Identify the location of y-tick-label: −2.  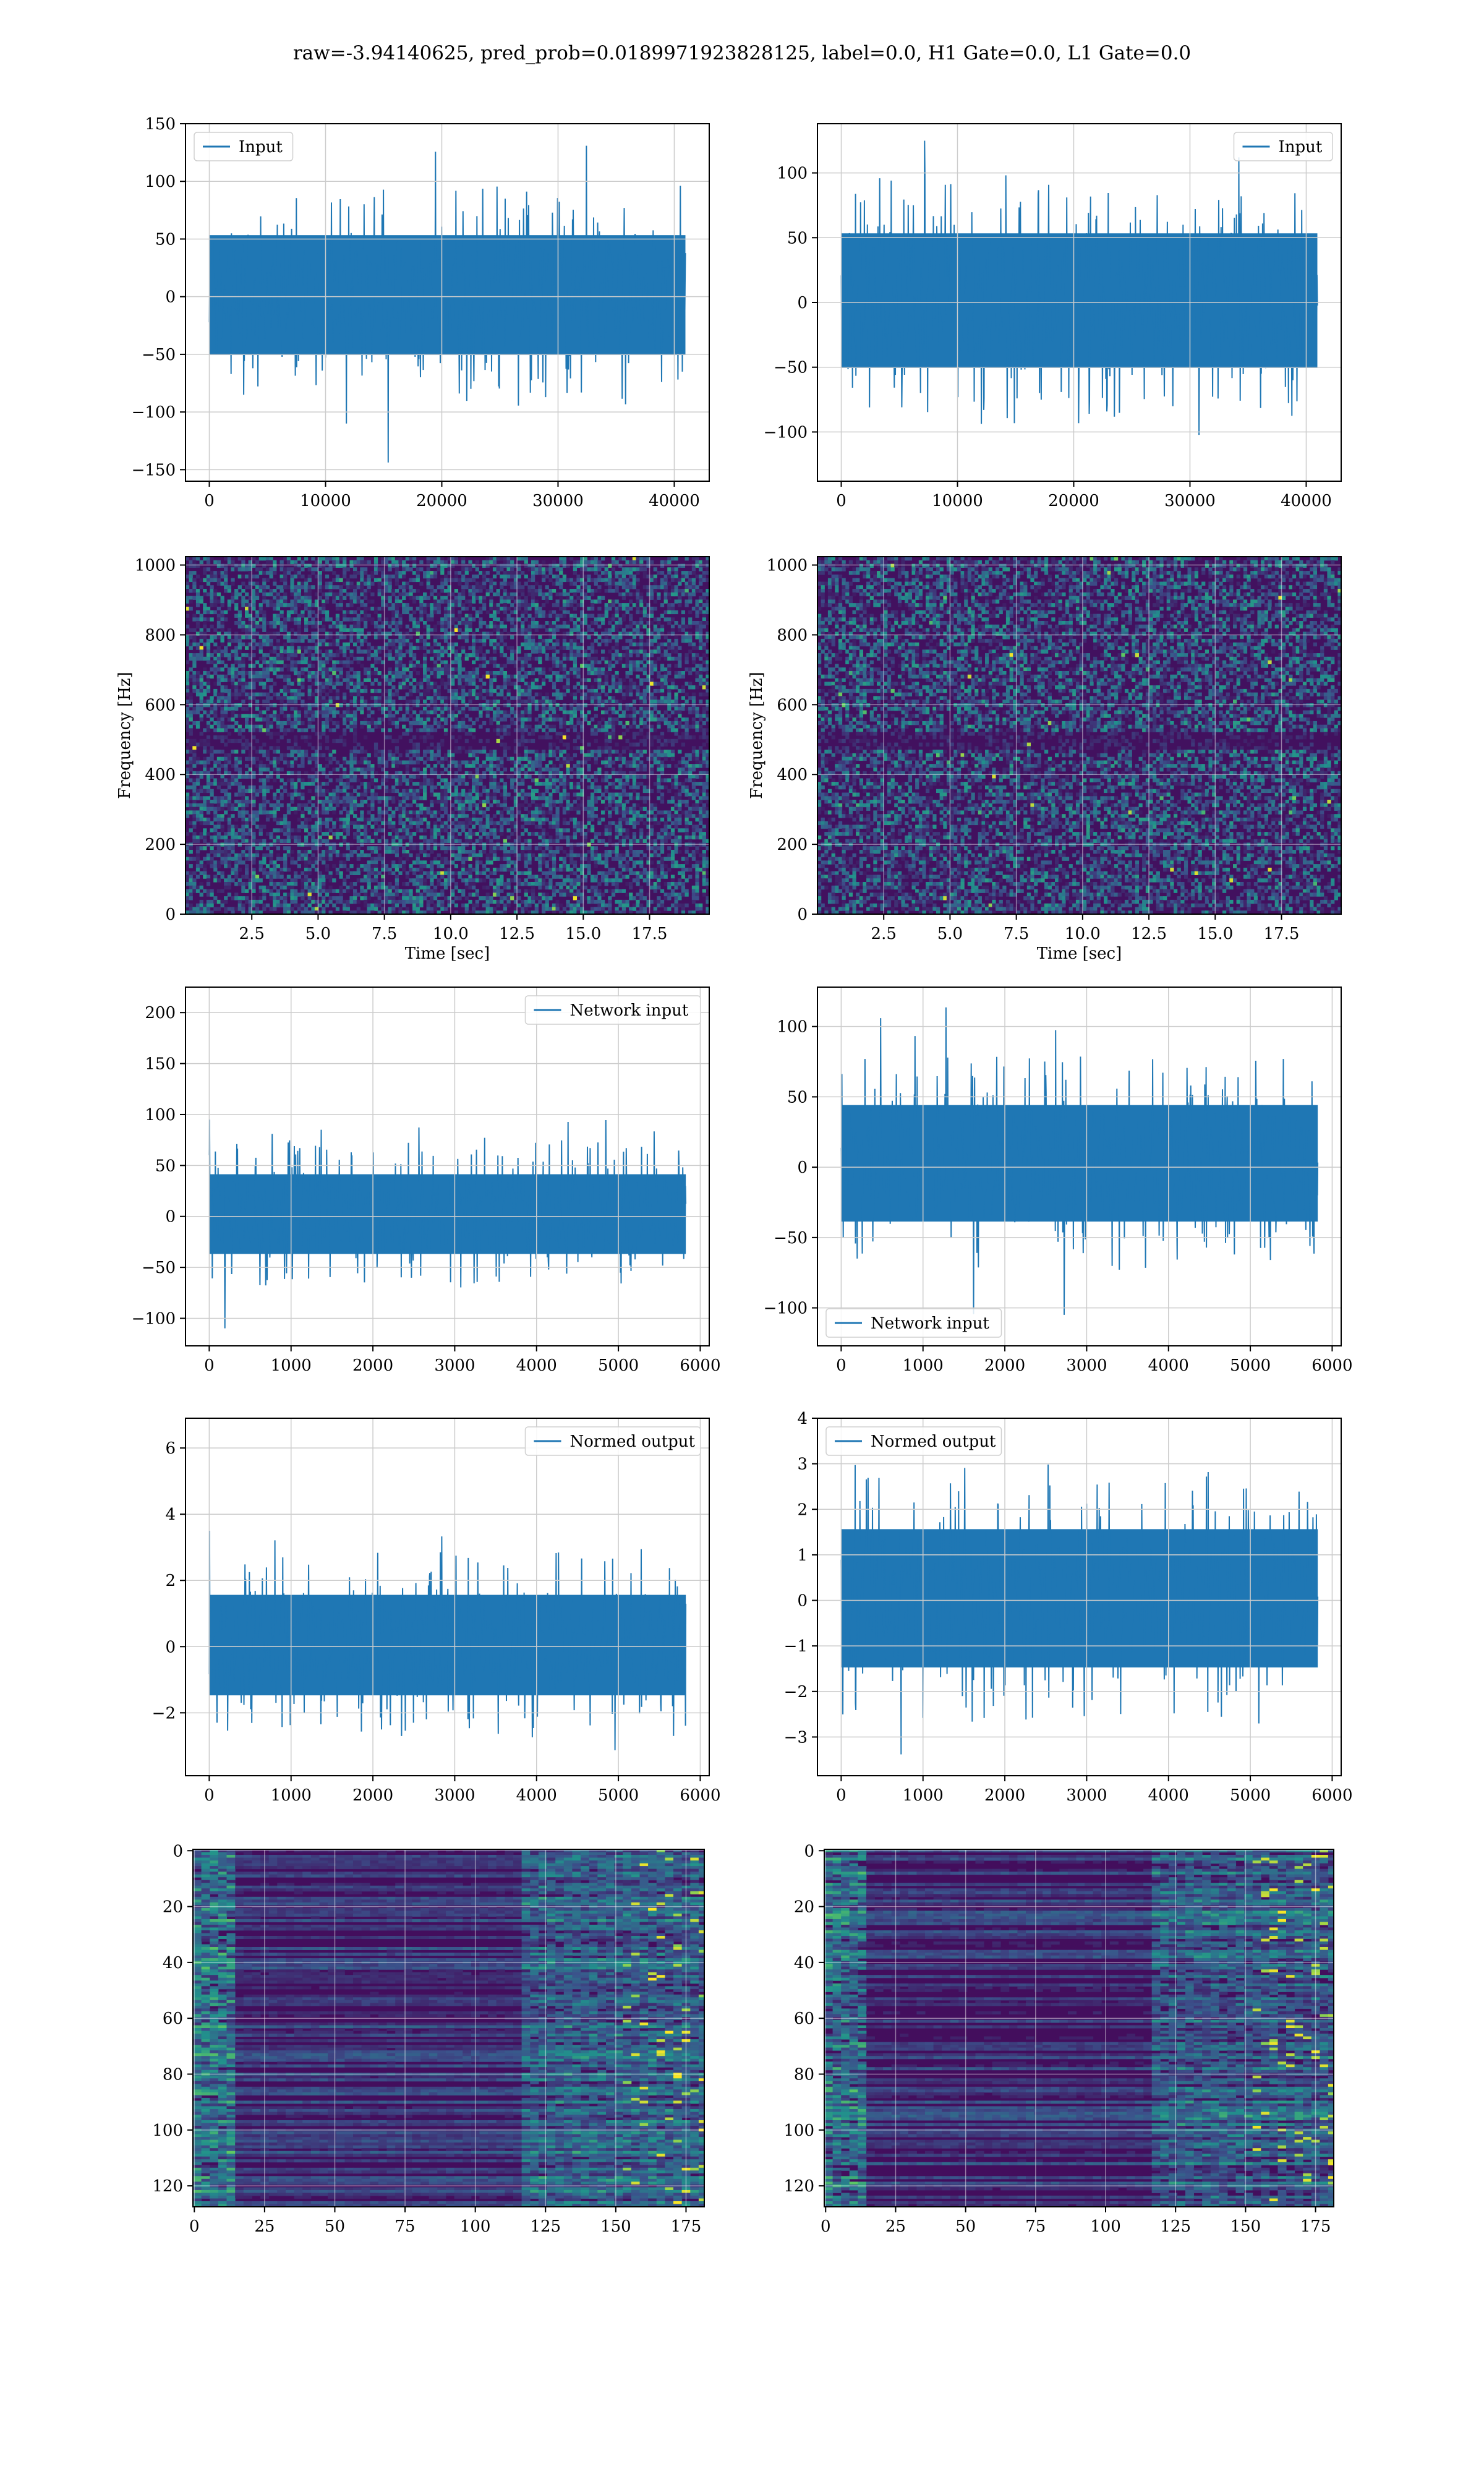
(796, 1692).